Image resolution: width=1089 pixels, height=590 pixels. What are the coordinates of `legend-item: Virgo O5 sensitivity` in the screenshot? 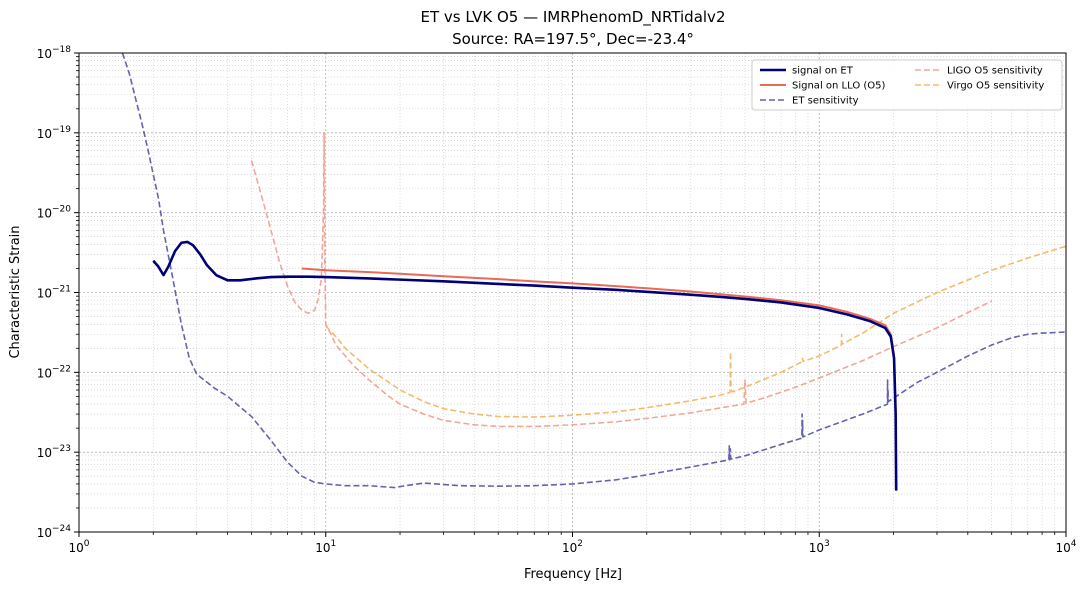 It's located at (979, 86).